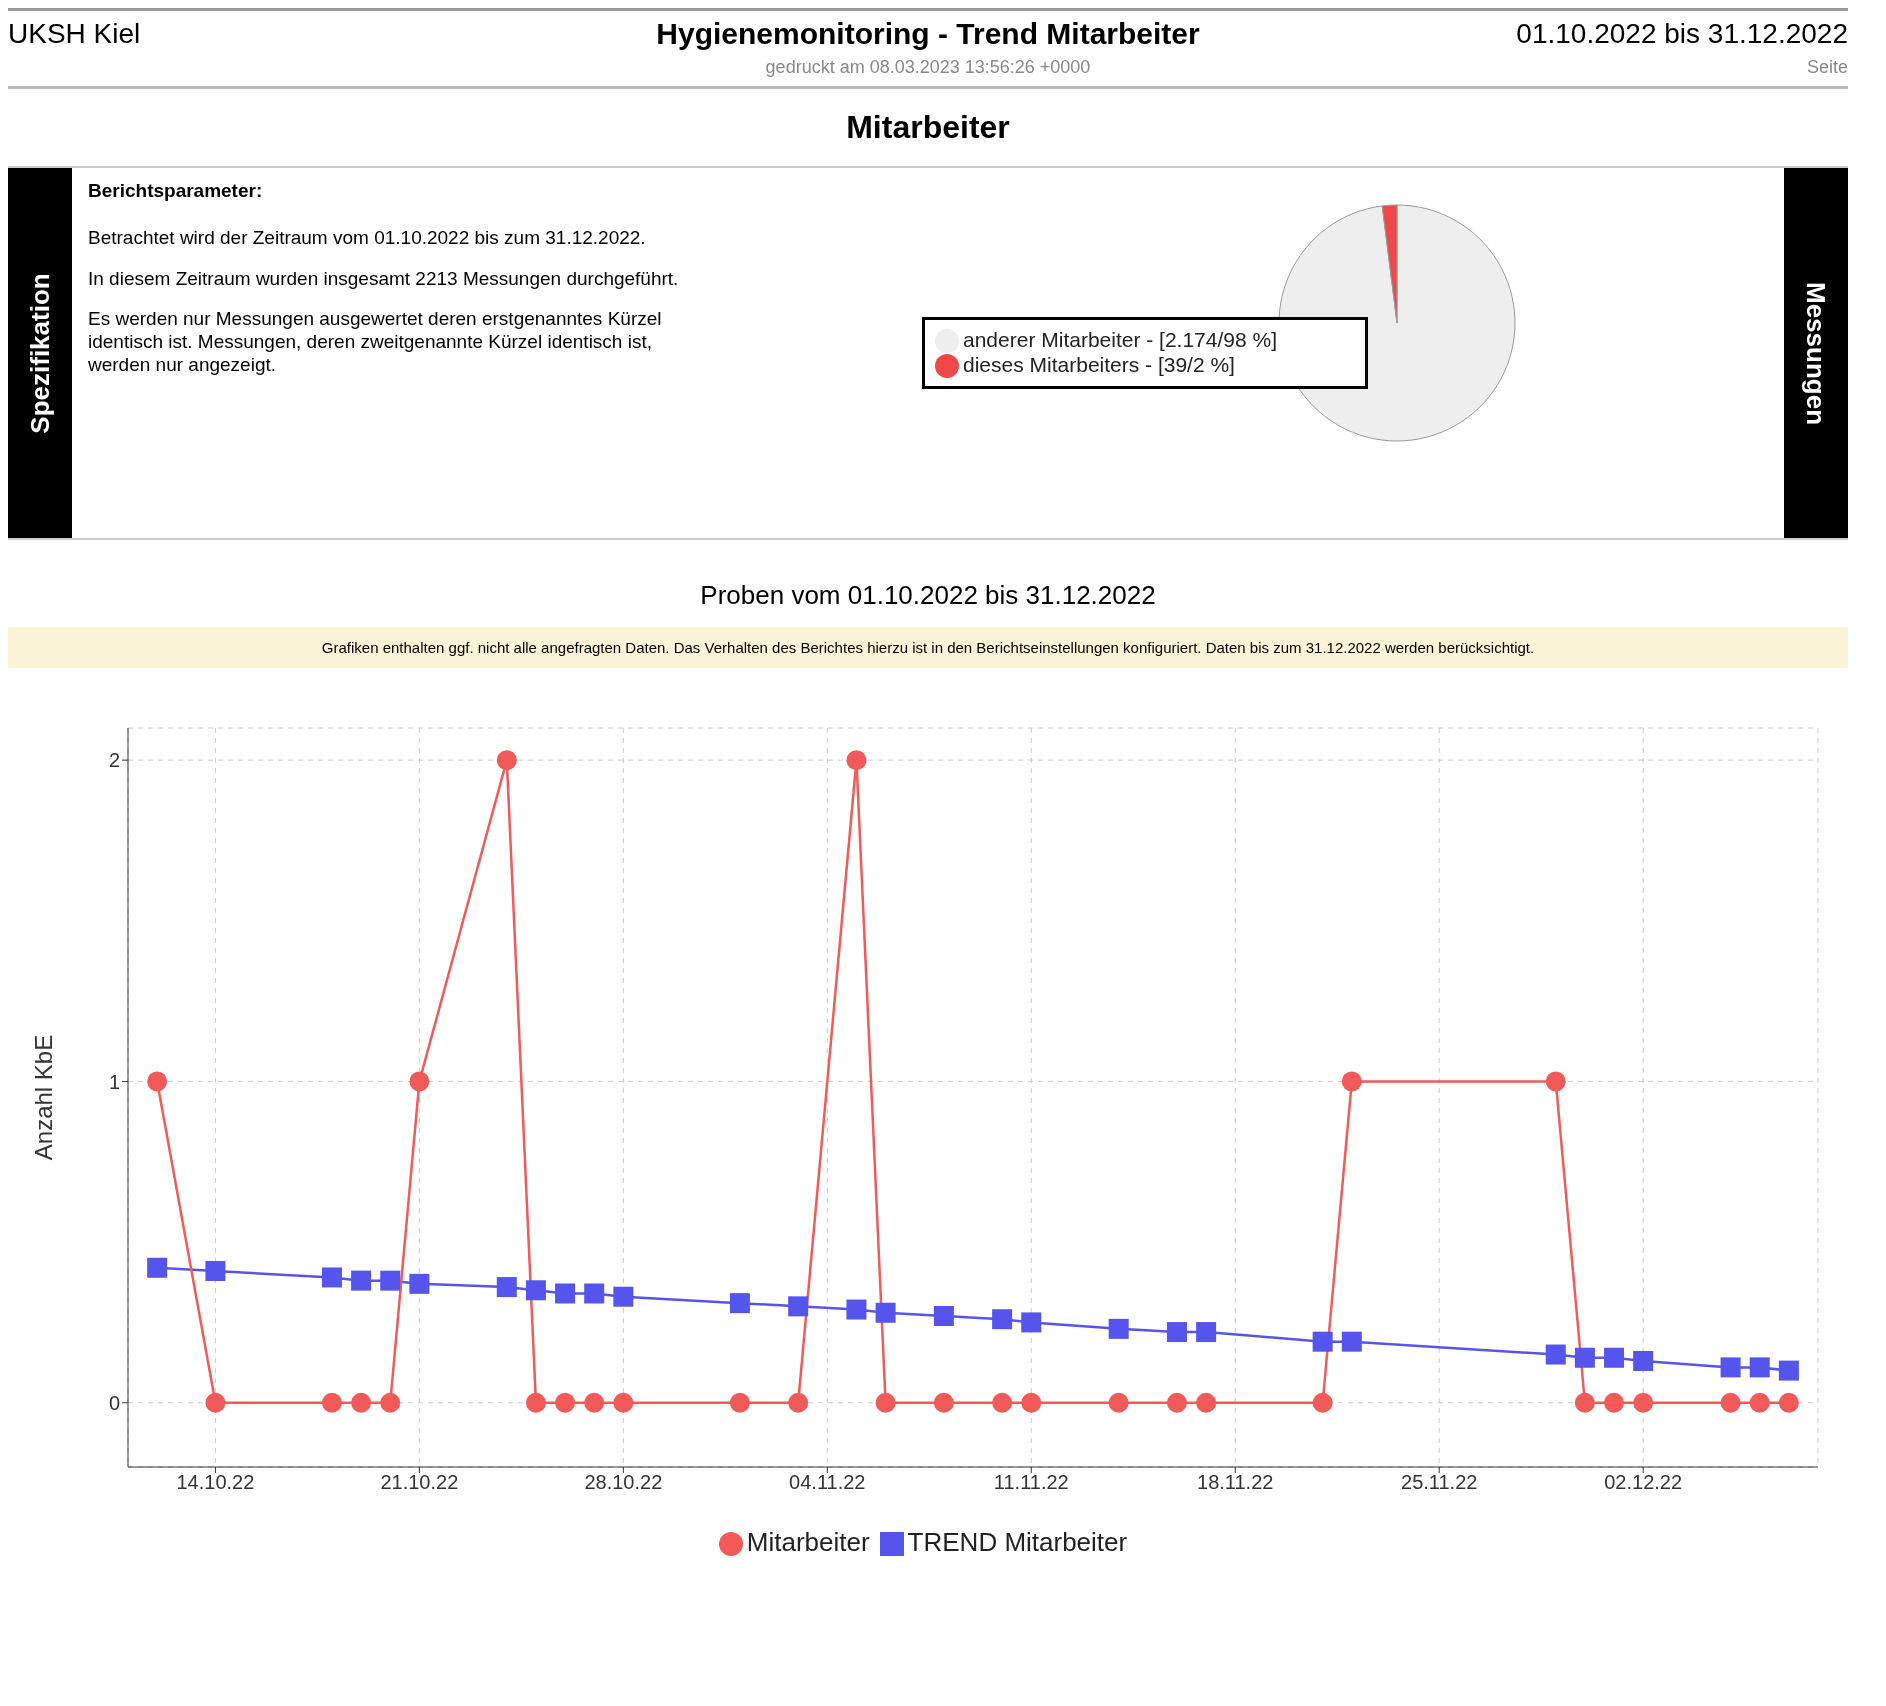 This screenshot has height=1706, width=1886. I want to click on legend-label: anderer Mitarbeiter - [2.174/98 %], so click(1120, 339).